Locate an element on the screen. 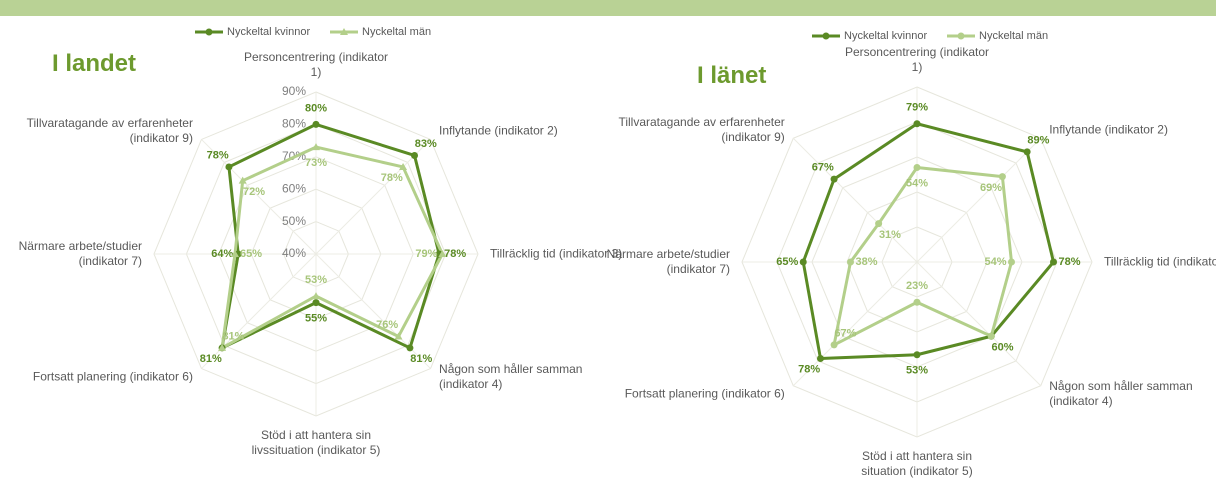 This screenshot has width=1216, height=479. value-label: 31% is located at coordinates (890, 235).